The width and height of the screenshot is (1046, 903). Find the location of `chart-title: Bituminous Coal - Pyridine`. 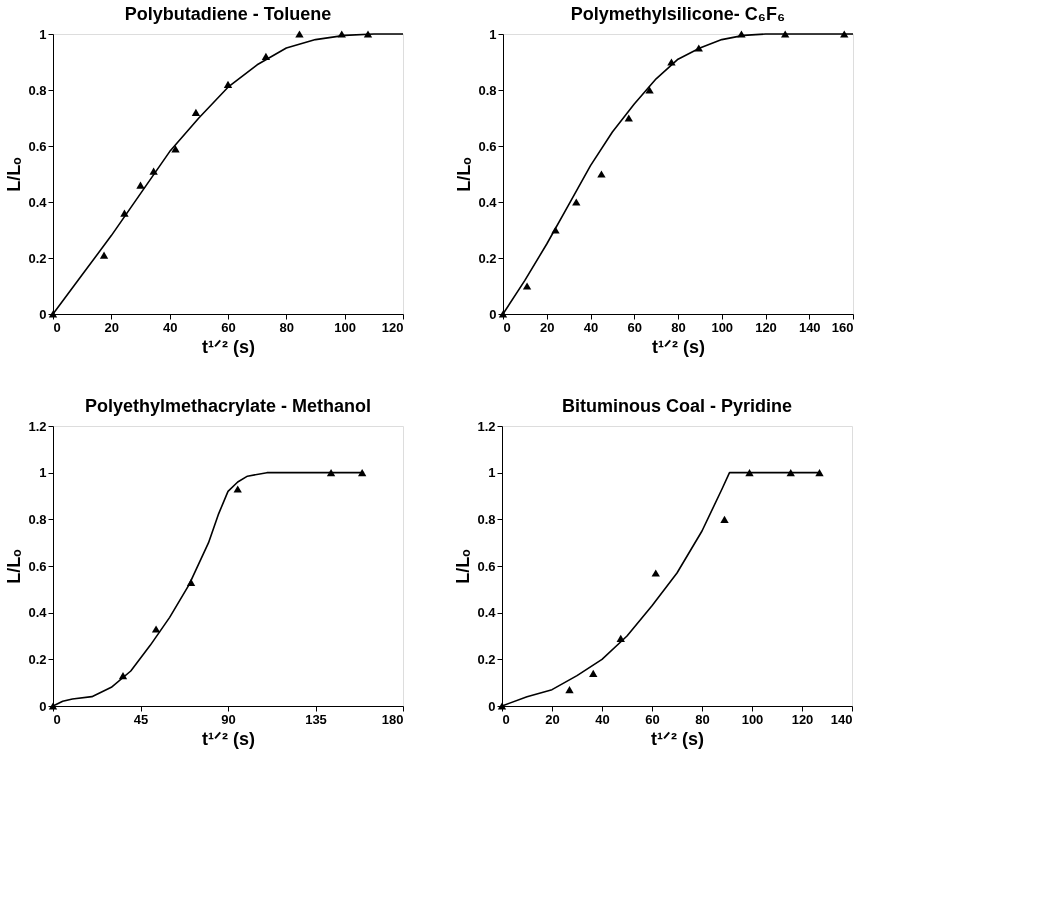

chart-title: Bituminous Coal - Pyridine is located at coordinates (677, 406).